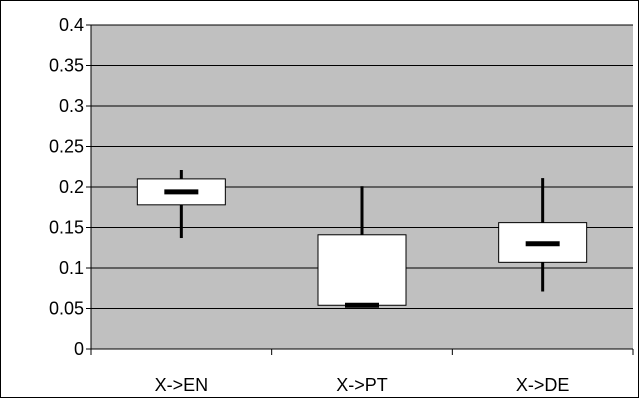  What do you see at coordinates (66, 228) in the screenshot?
I see `y-tick-label: 0.15` at bounding box center [66, 228].